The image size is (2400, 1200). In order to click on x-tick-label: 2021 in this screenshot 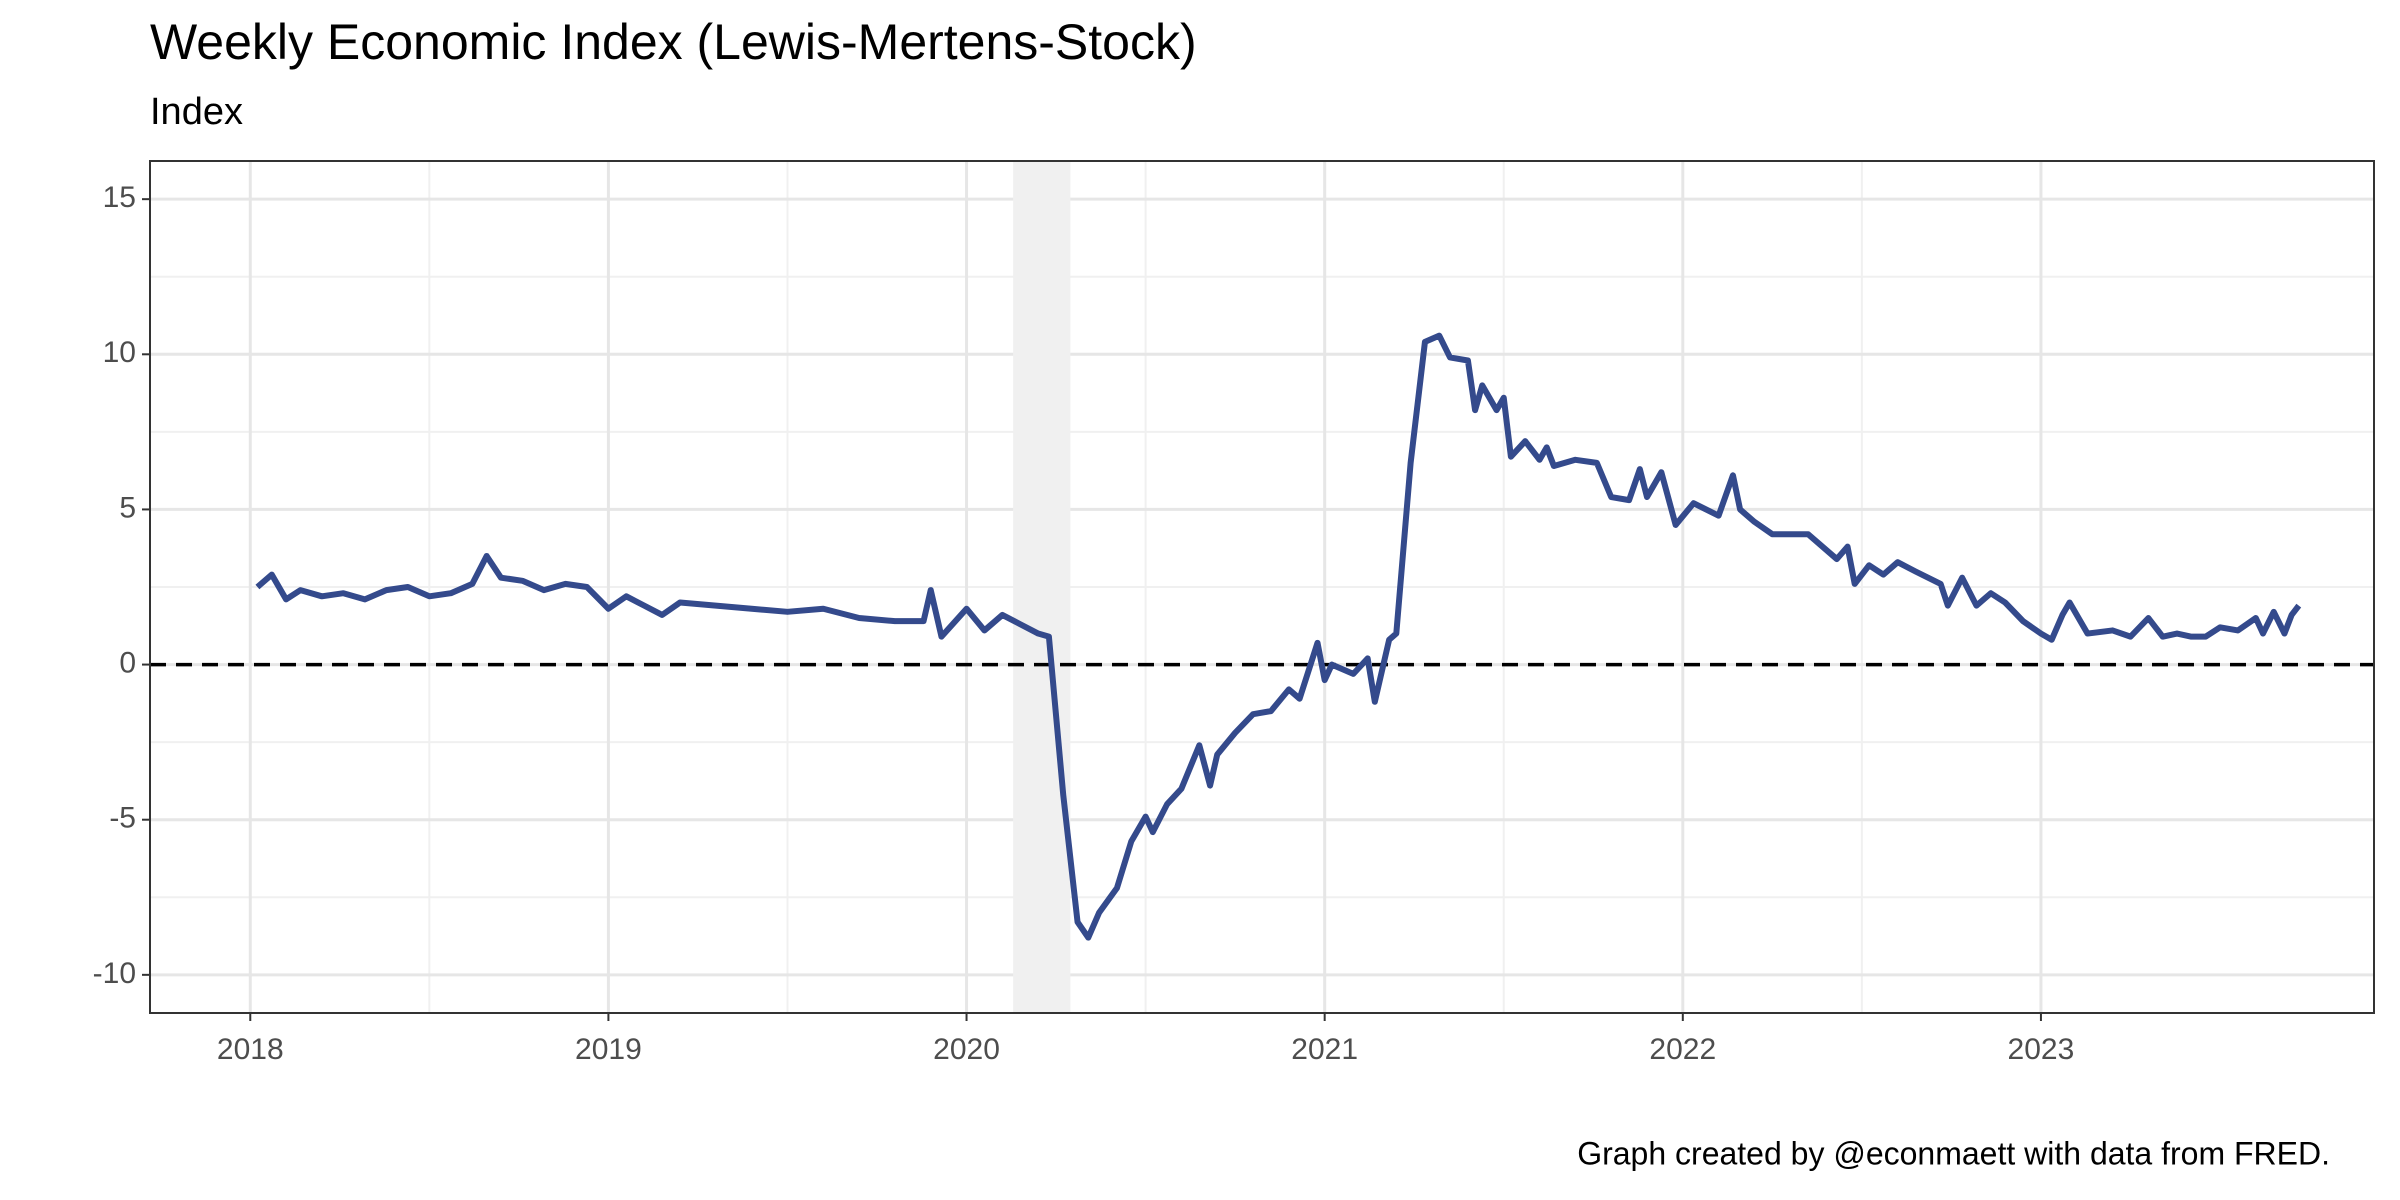, I will do `click(1324, 1049)`.